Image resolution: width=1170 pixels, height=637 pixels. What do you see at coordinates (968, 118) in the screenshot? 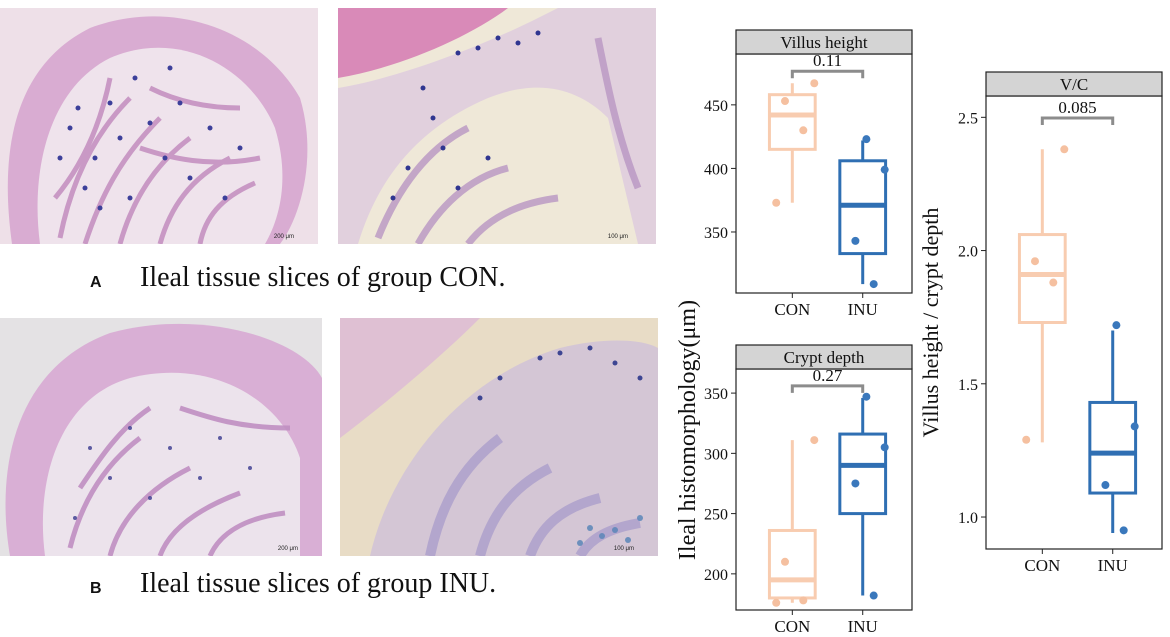
I see `y-tick-label: 2.5` at bounding box center [968, 118].